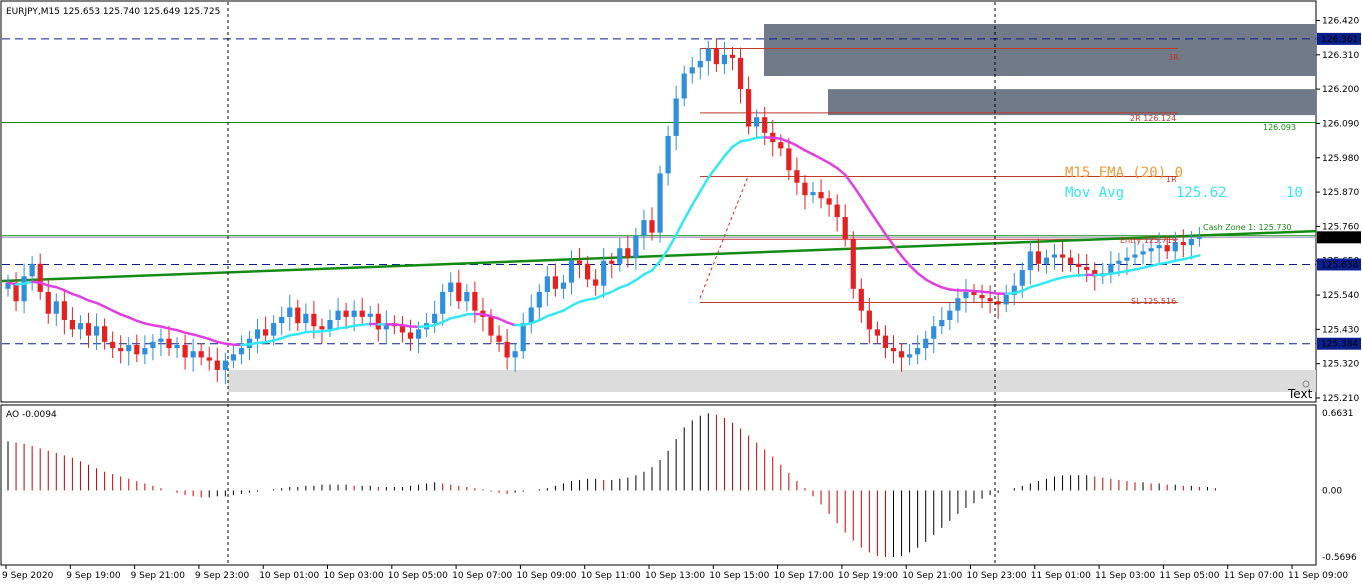 Image resolution: width=1362 pixels, height=585 pixels. I want to click on trendline, so click(659, 256).